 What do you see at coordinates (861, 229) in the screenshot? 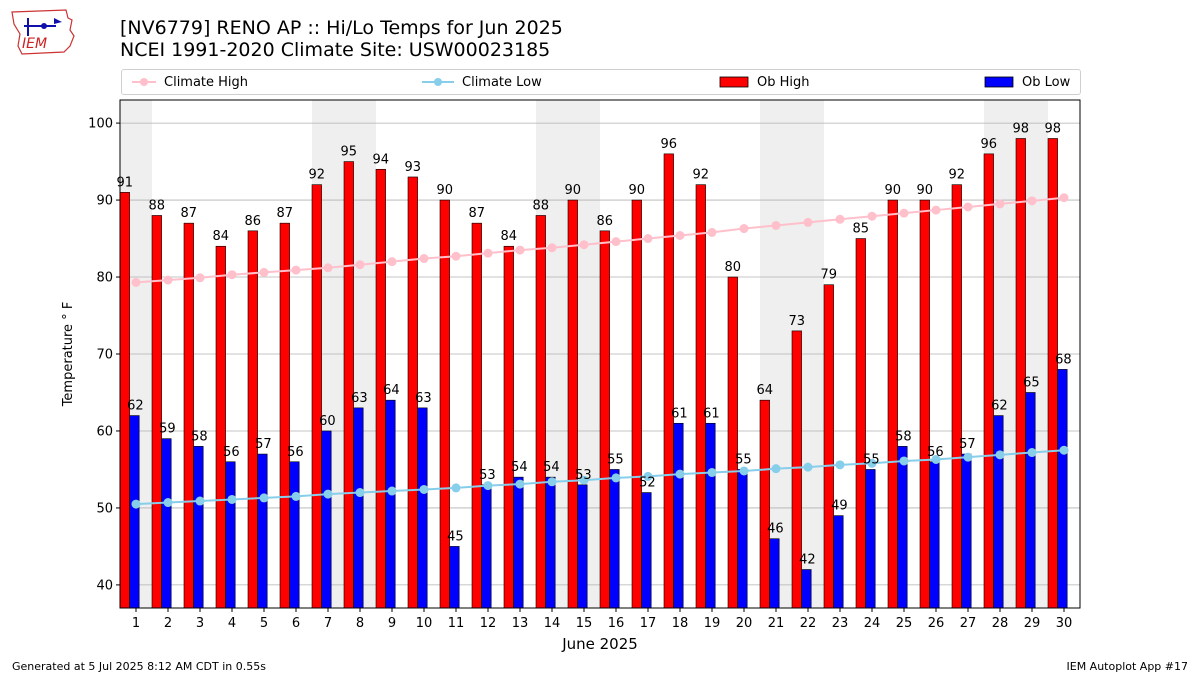
I see `ob-high-label-24: 85` at bounding box center [861, 229].